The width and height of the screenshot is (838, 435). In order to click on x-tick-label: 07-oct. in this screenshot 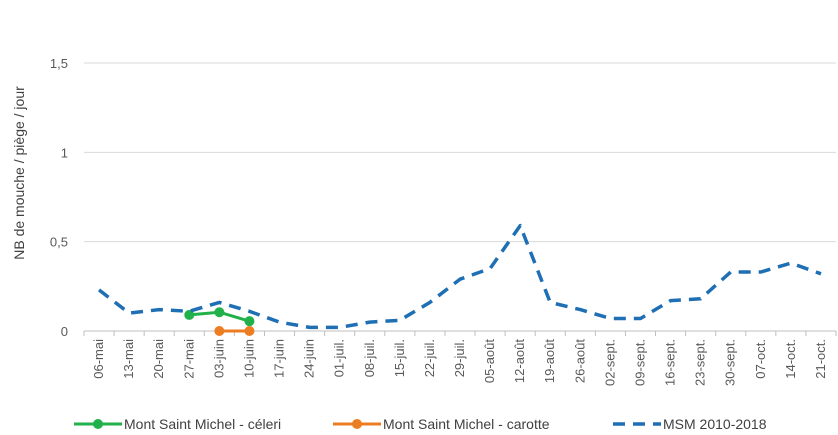, I will do `click(760, 359)`.